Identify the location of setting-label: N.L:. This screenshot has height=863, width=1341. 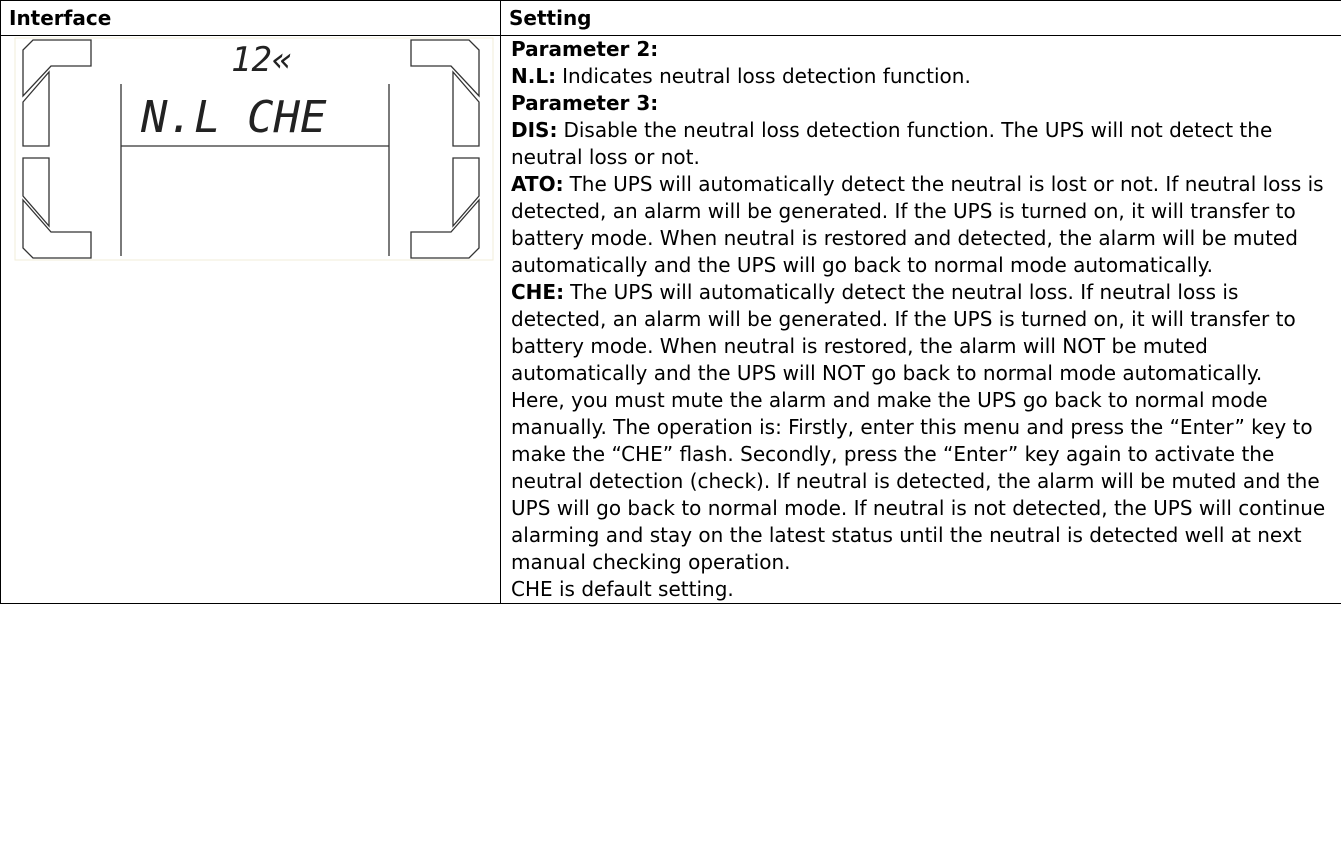
(534, 76).